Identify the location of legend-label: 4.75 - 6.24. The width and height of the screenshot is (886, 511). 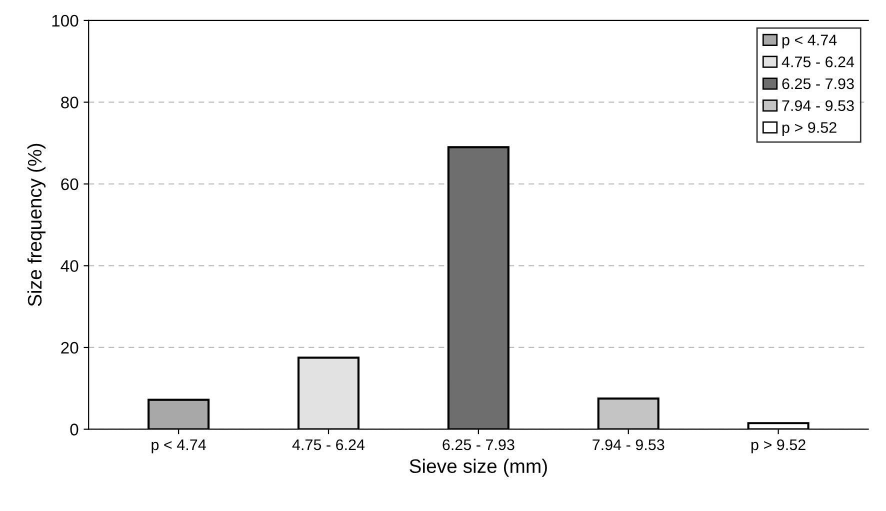
(818, 62).